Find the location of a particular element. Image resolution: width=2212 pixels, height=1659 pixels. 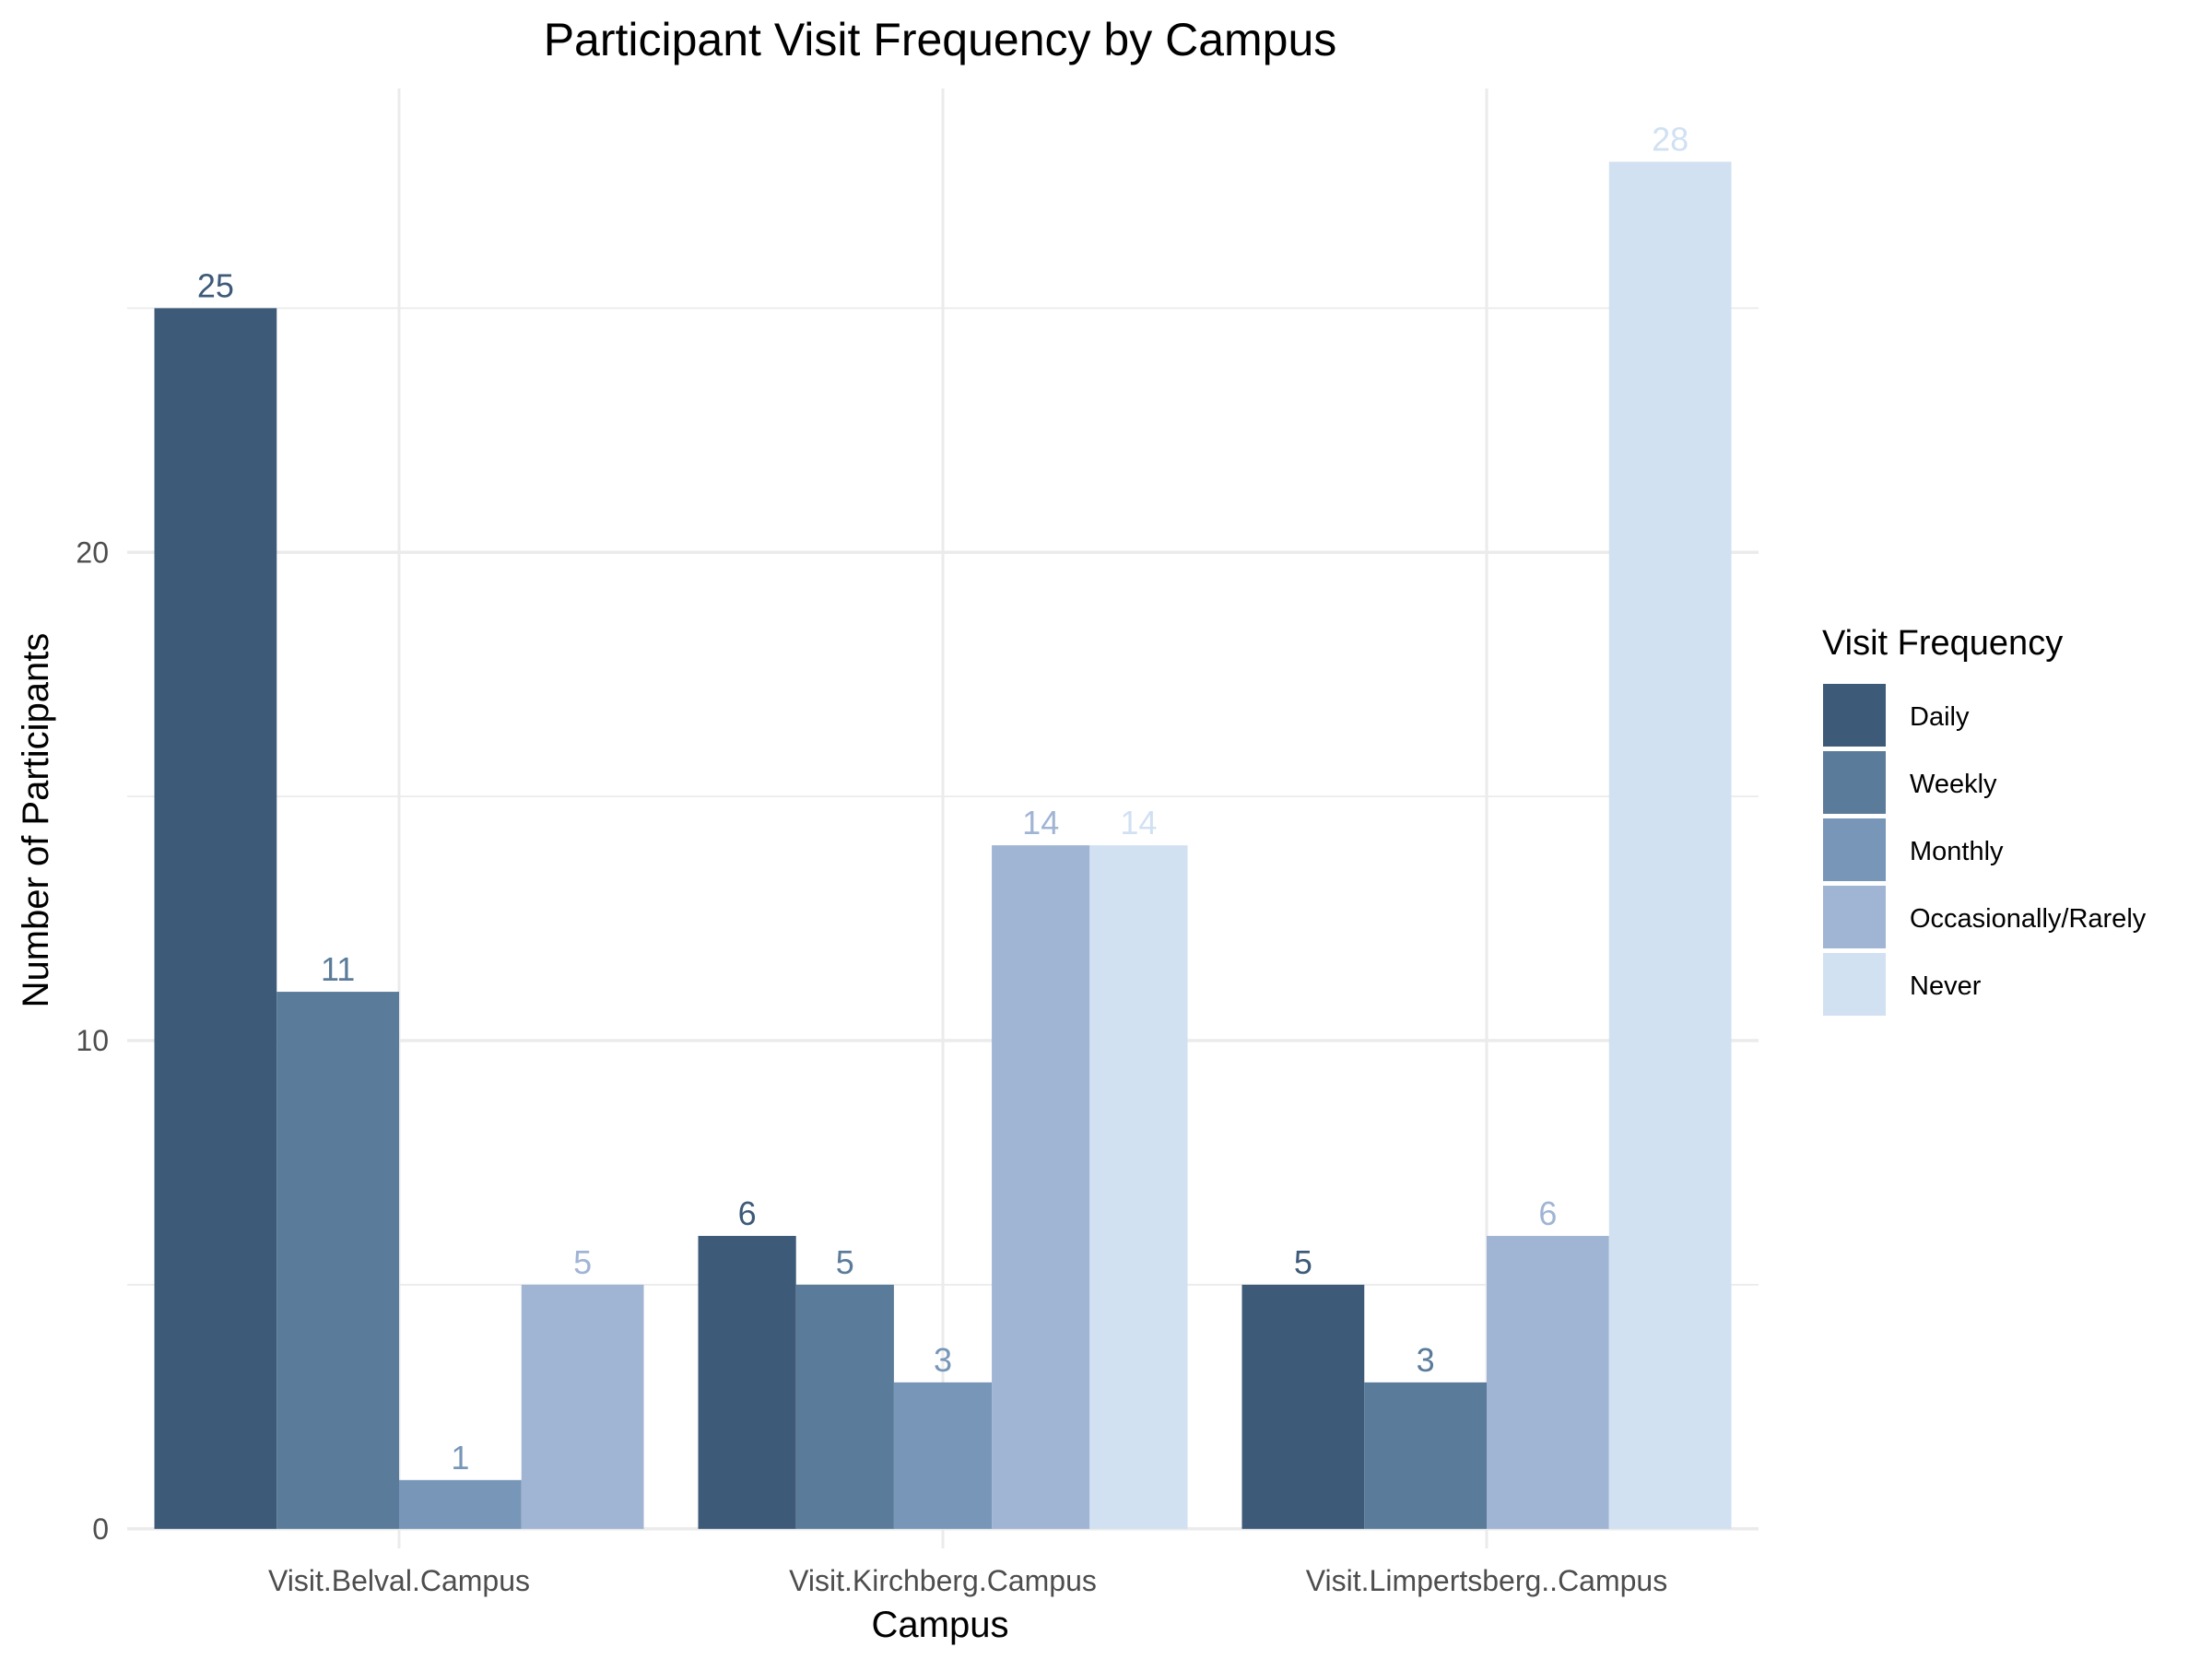

chart-title: Participant Visit Frequency by Campus is located at coordinates (940, 39).